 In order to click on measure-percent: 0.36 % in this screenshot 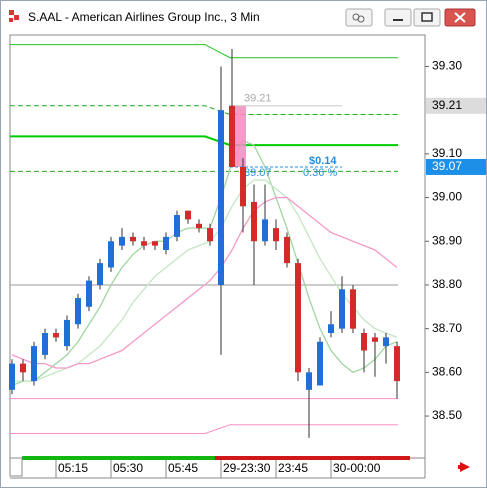, I will do `click(320, 173)`.